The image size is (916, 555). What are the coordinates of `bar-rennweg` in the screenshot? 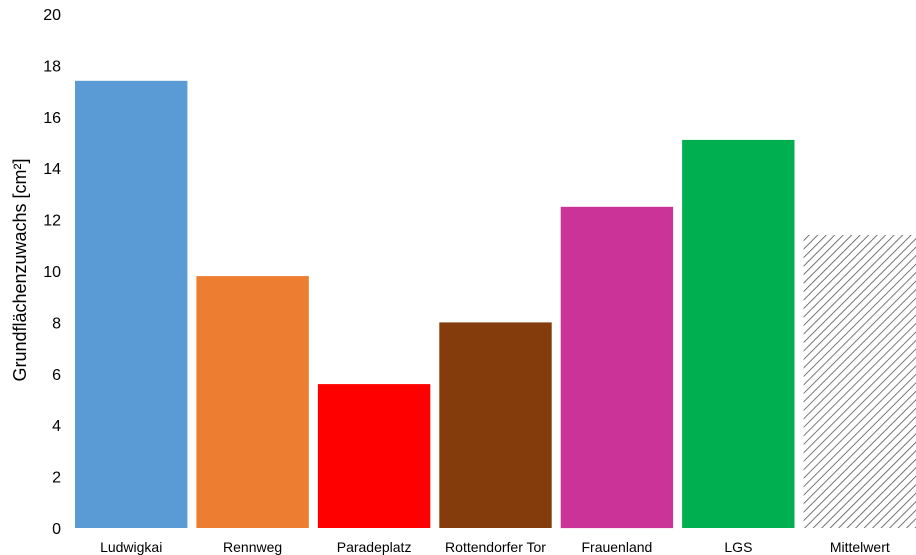 It's located at (252, 402).